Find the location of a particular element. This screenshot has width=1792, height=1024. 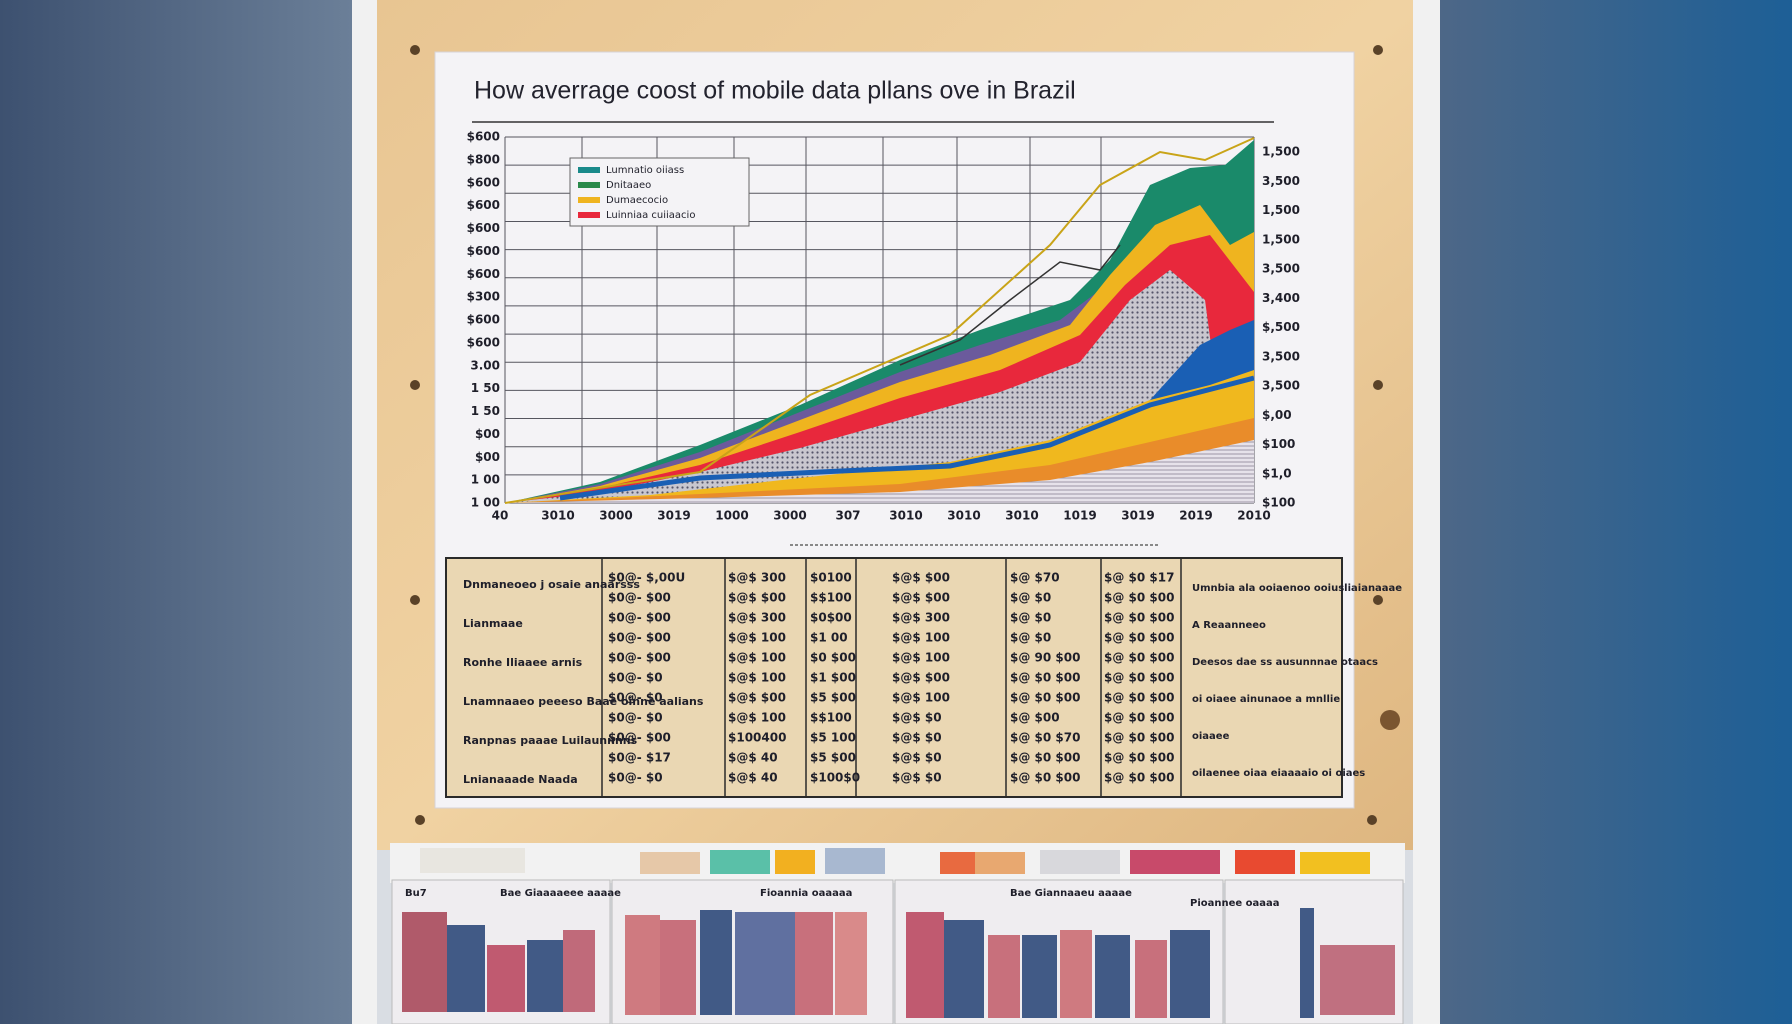

card-label: Fioannia oaaaaa is located at coordinates (806, 893).